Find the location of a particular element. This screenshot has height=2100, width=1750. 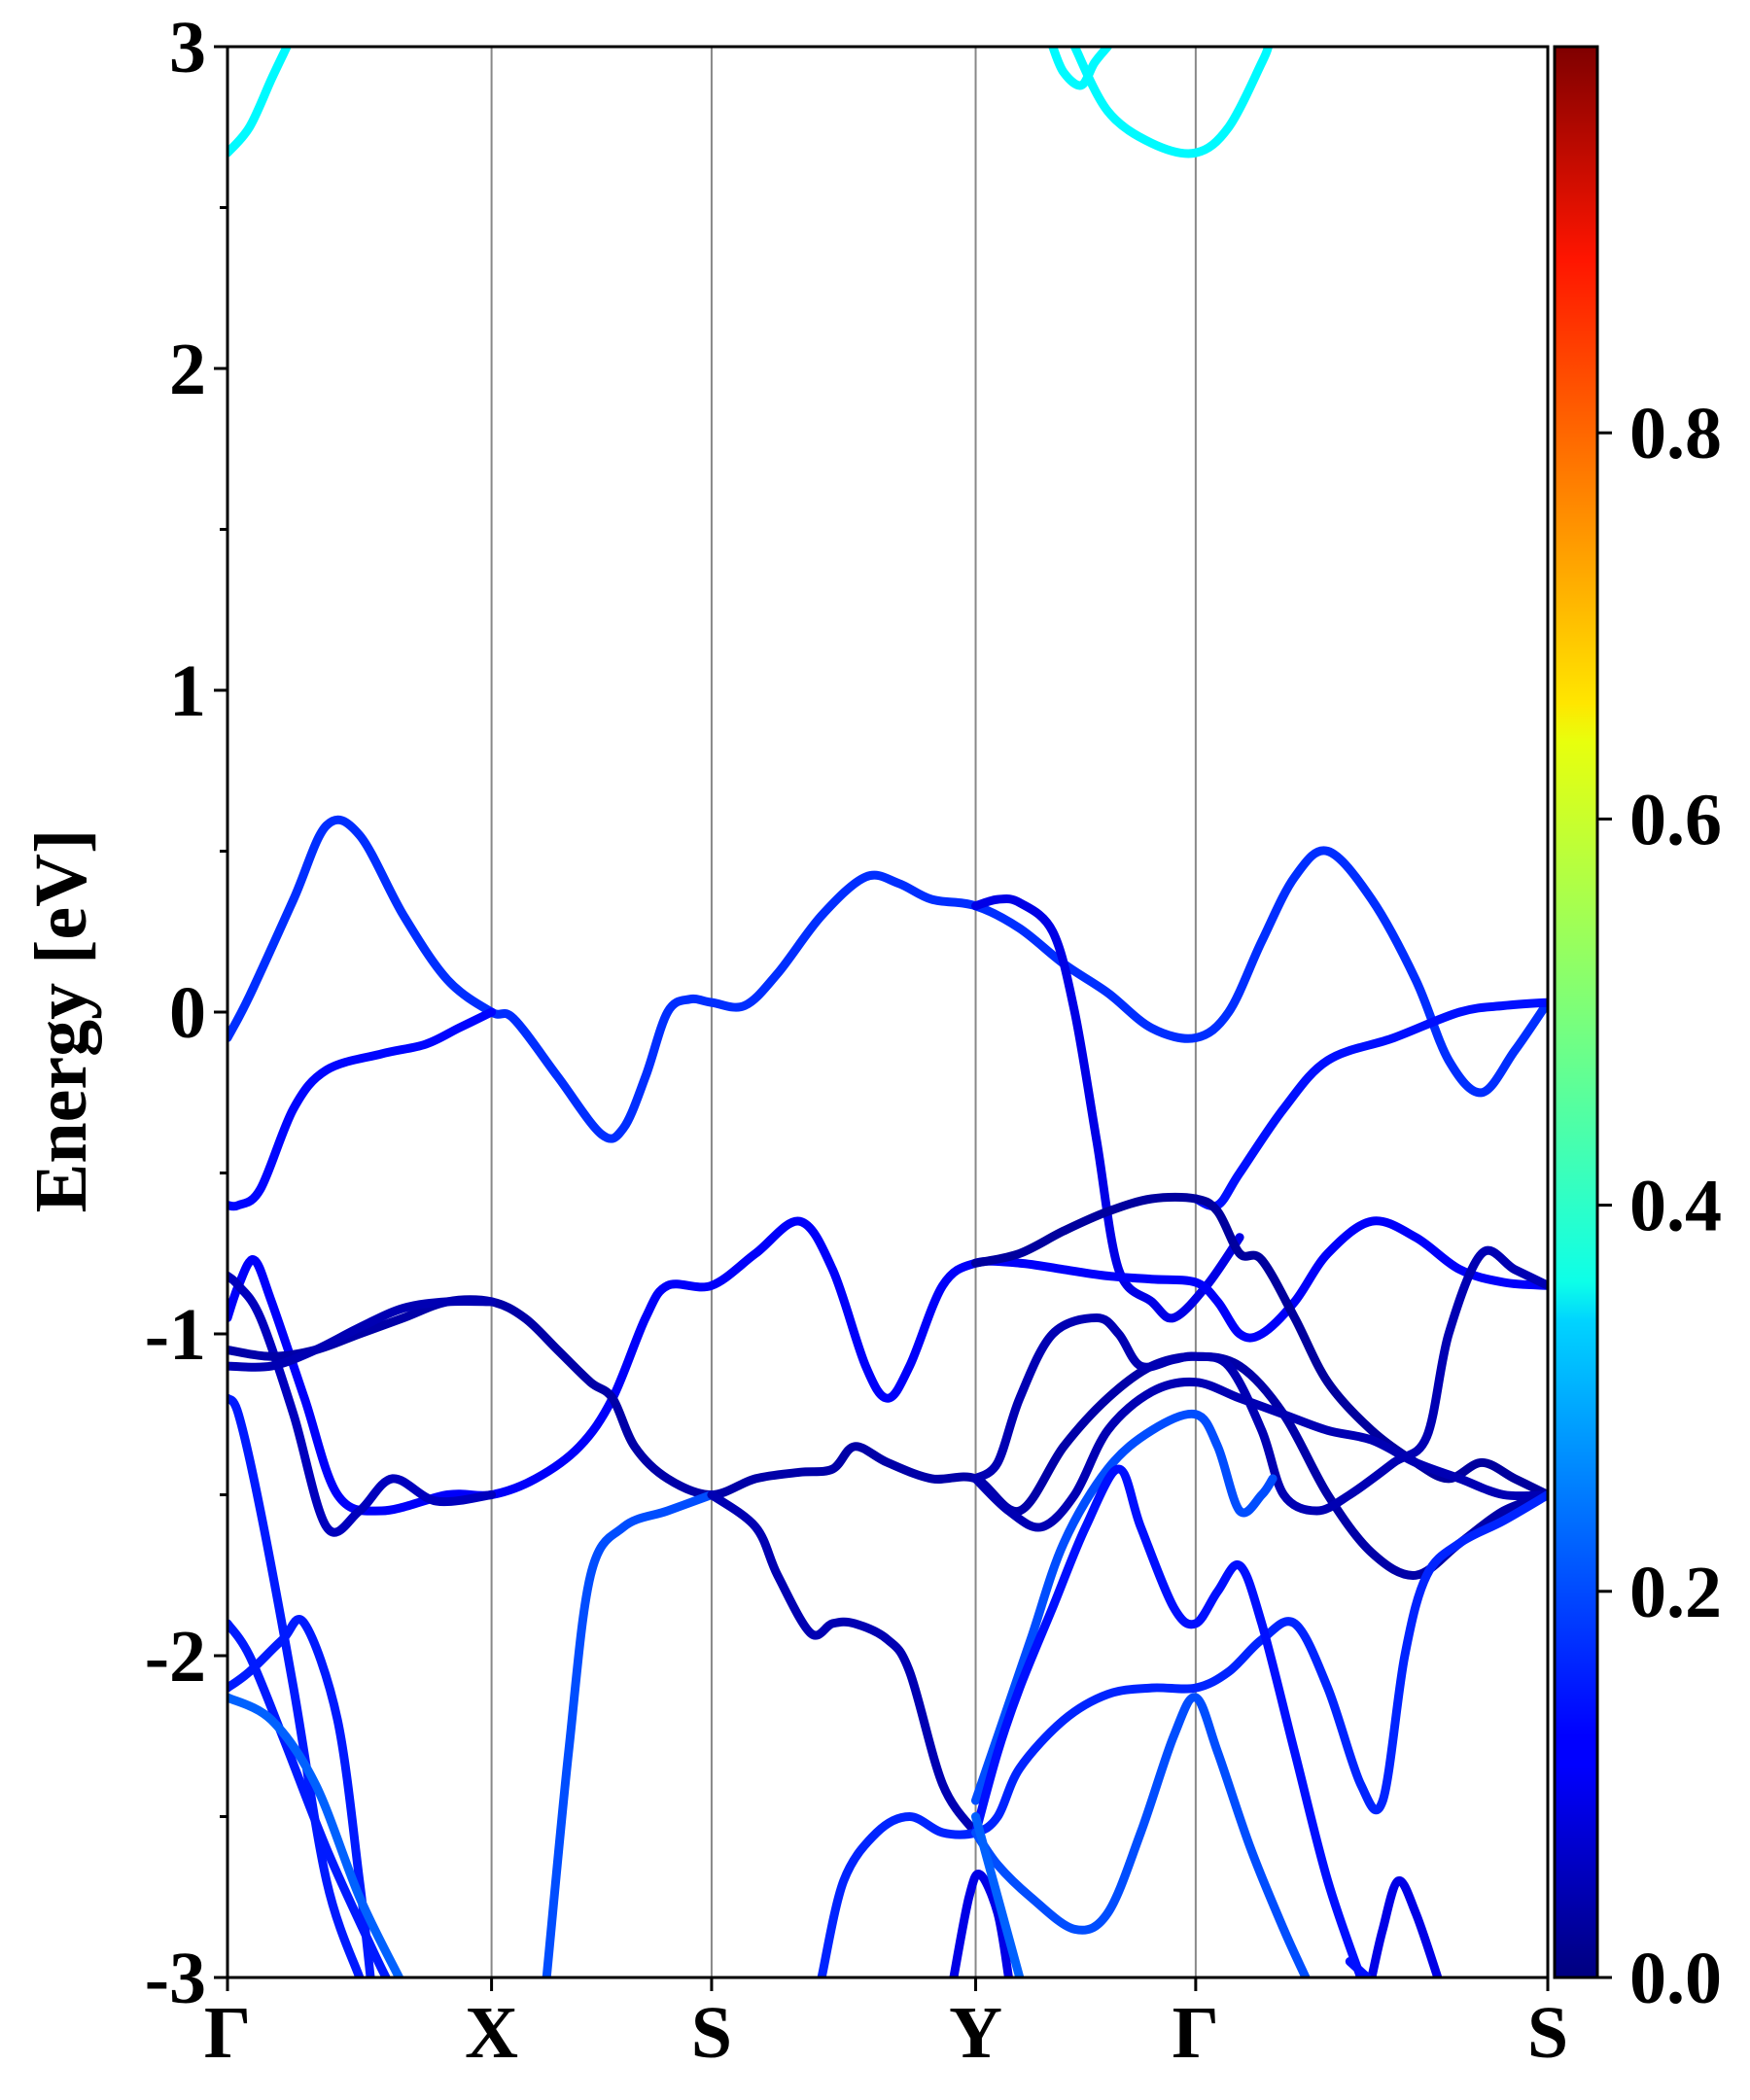

x-tick-label: X is located at coordinates (491, 2033).